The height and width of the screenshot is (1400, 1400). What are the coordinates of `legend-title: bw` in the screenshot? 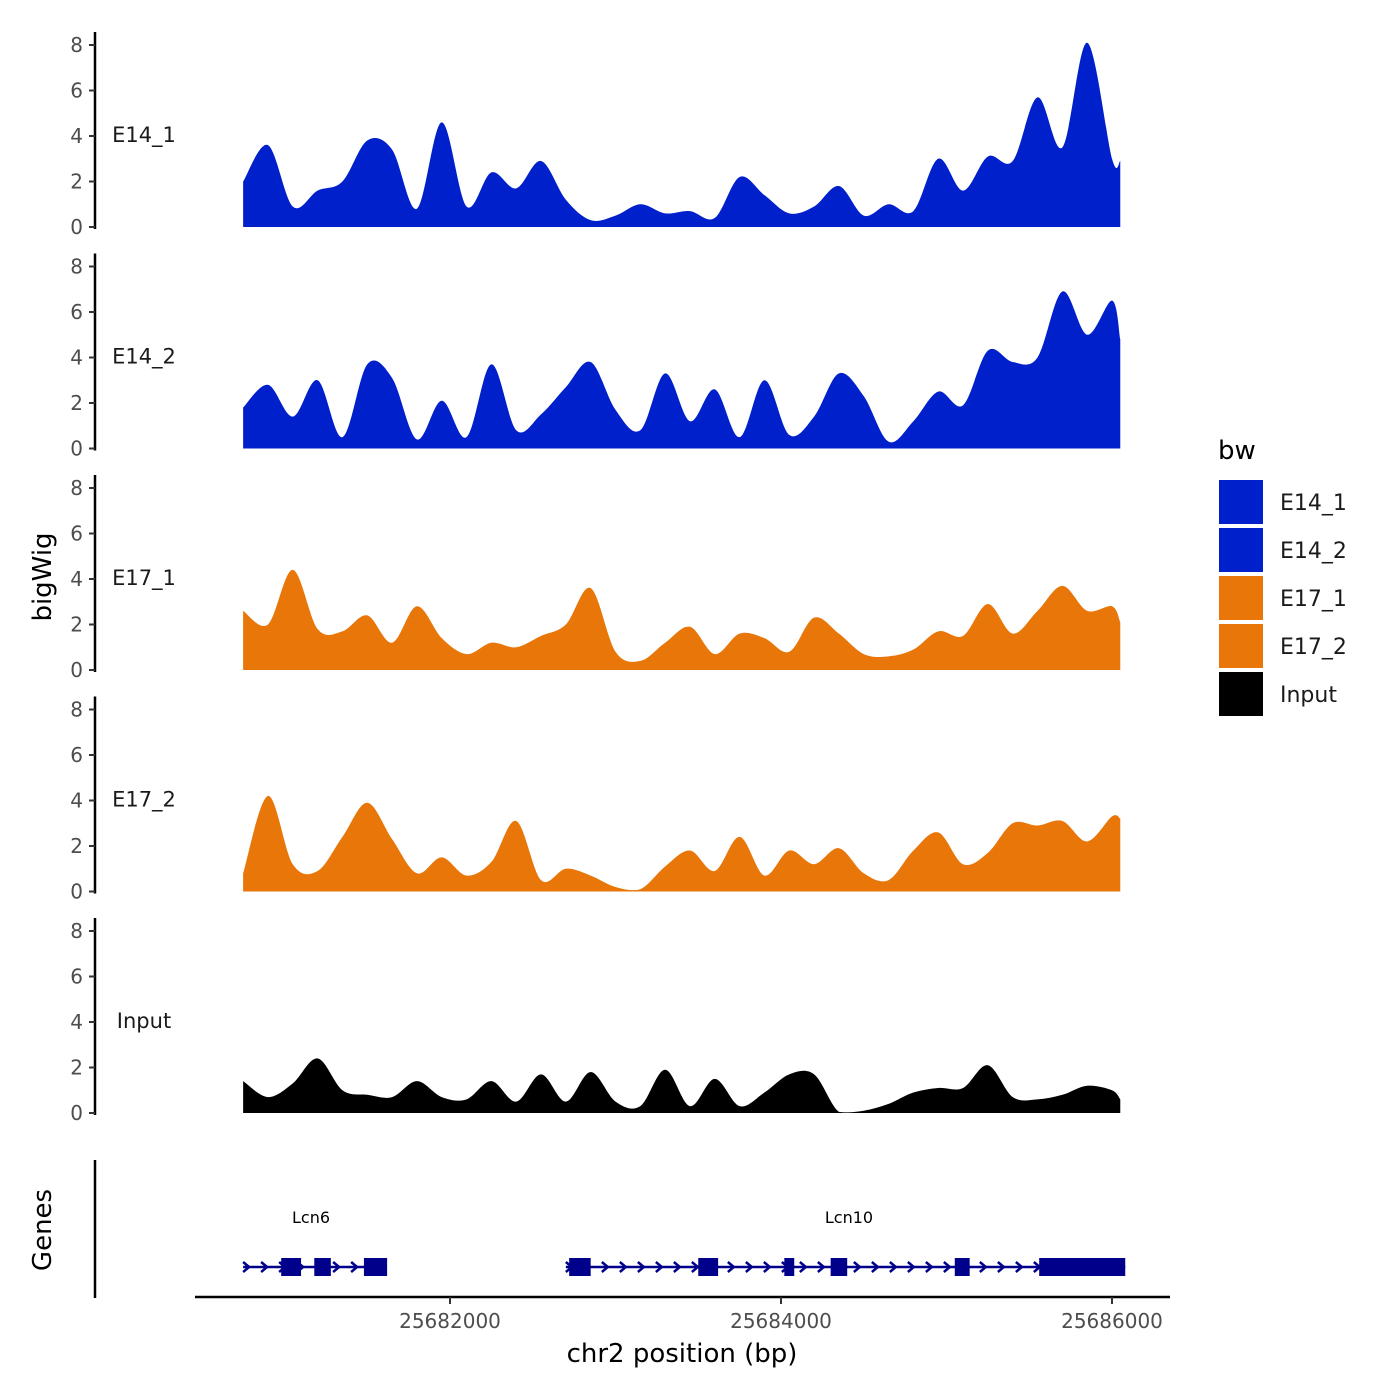 It's located at (1237, 451).